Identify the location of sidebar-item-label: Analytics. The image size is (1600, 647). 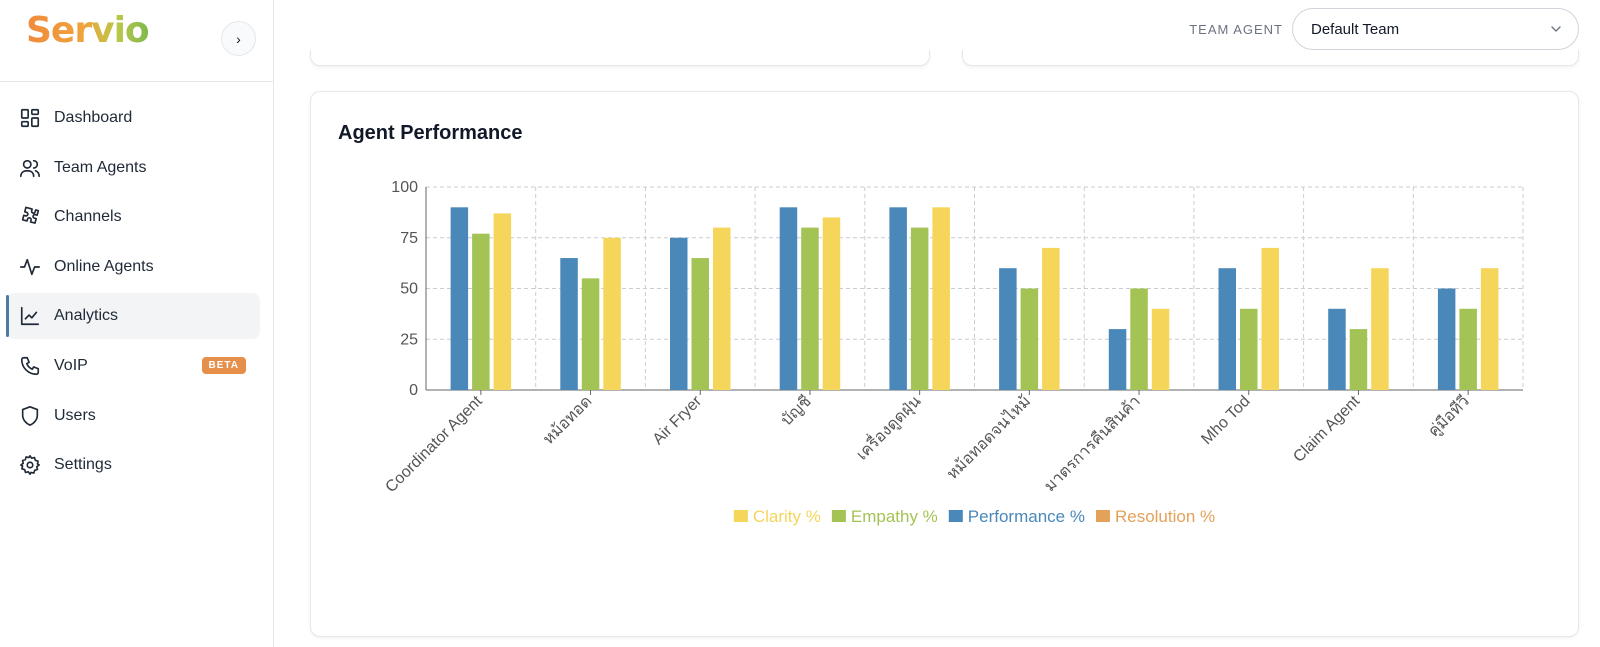
(86, 316).